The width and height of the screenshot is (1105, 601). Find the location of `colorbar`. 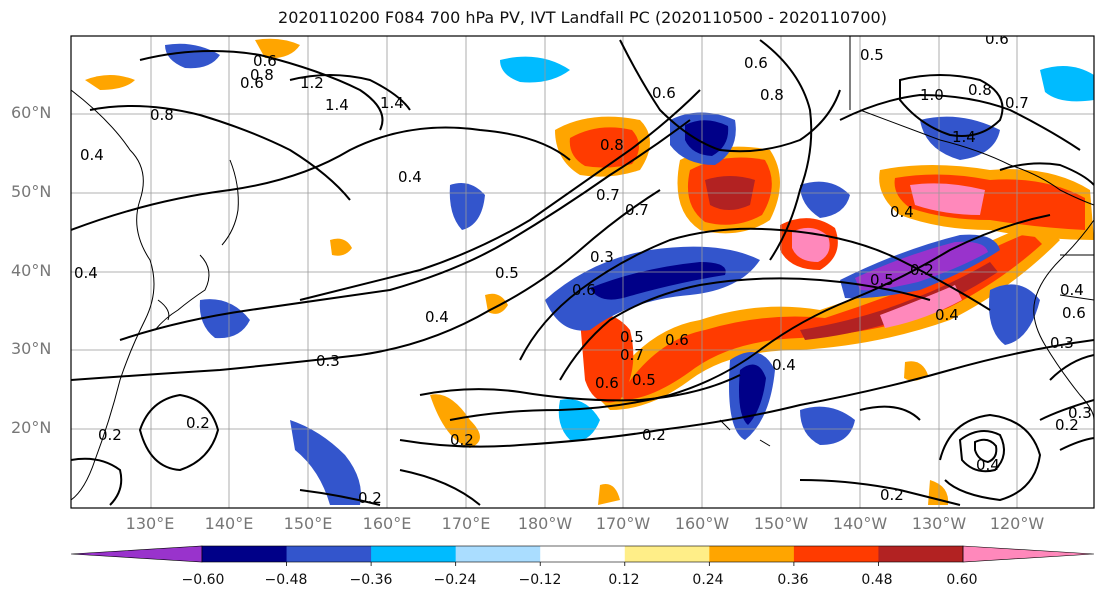

colorbar is located at coordinates (582, 555).